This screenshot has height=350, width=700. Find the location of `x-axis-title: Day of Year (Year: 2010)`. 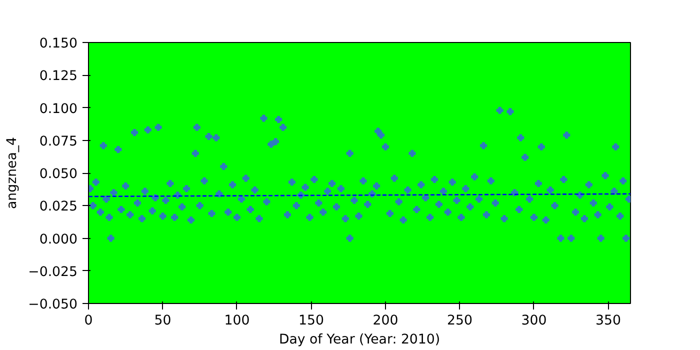

x-axis-title: Day of Year (Year: 2010) is located at coordinates (359, 340).